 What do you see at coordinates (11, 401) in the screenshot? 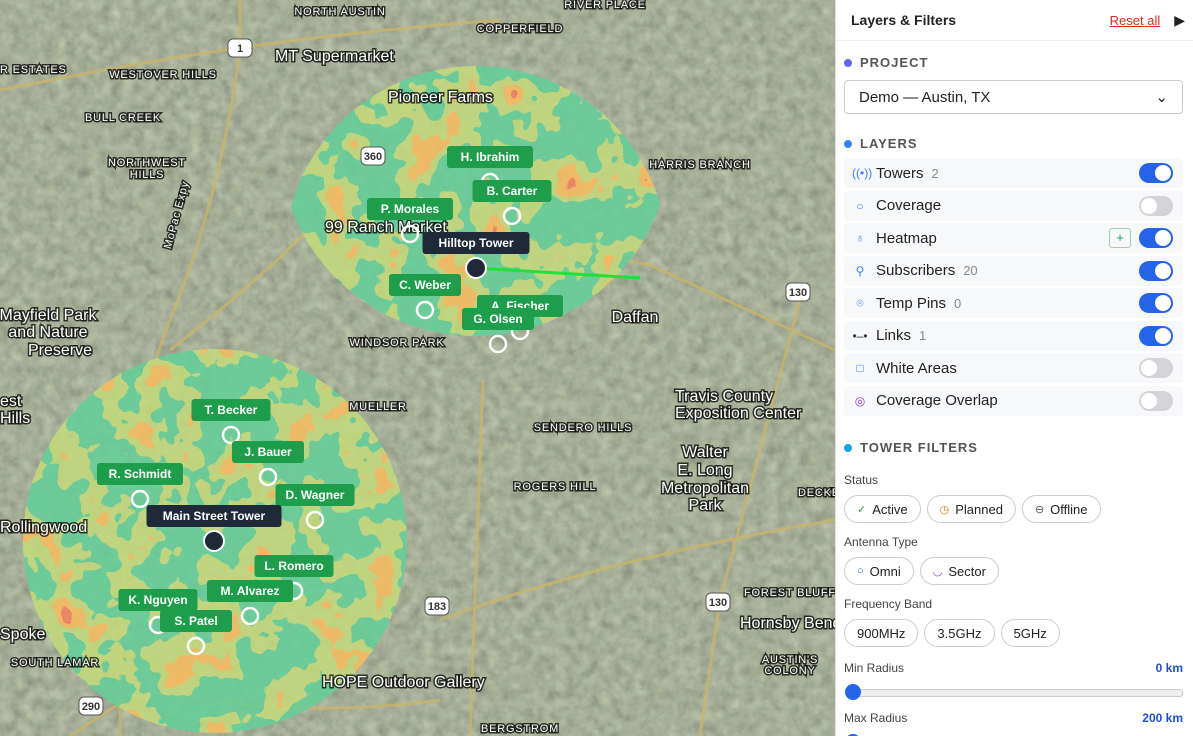
I see `place-label: est` at bounding box center [11, 401].